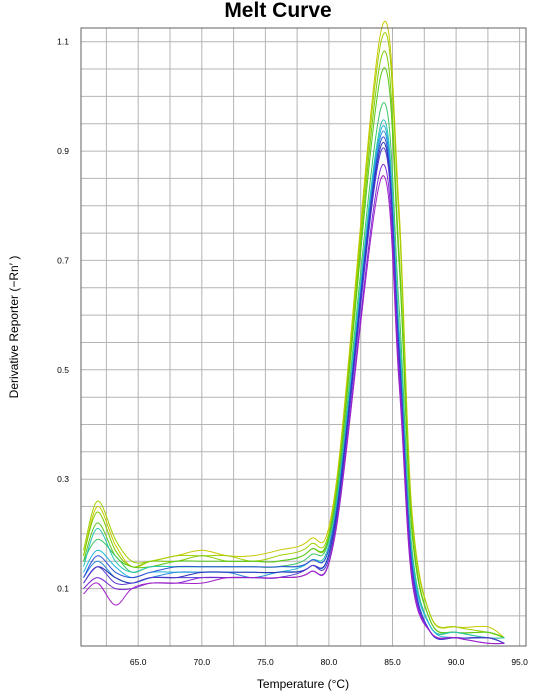 This screenshot has width=555, height=697. What do you see at coordinates (63, 370) in the screenshot?
I see `y-tick-label: 0.5` at bounding box center [63, 370].